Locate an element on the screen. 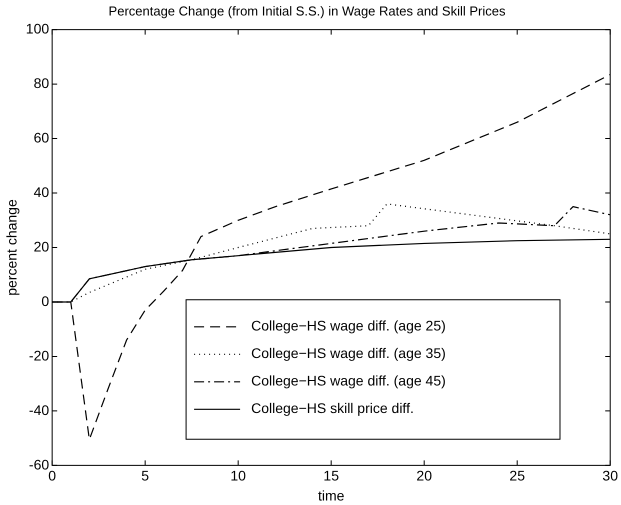 Image resolution: width=621 pixels, height=505 pixels. y-tick-label: 20 is located at coordinates (42, 246).